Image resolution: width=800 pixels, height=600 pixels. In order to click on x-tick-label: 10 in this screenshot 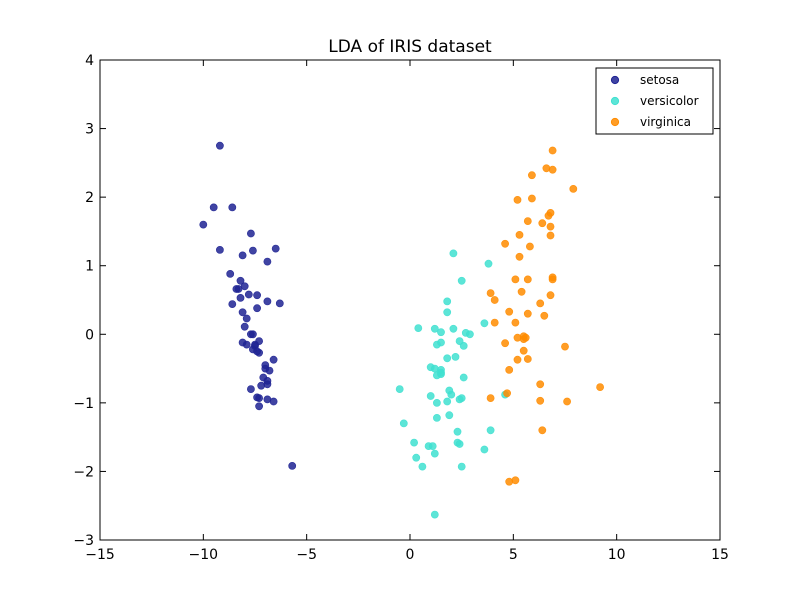, I will do `click(617, 555)`.